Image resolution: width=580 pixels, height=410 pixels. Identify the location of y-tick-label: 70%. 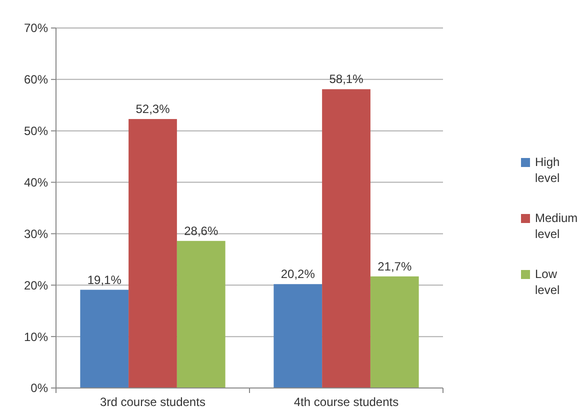
(36, 28).